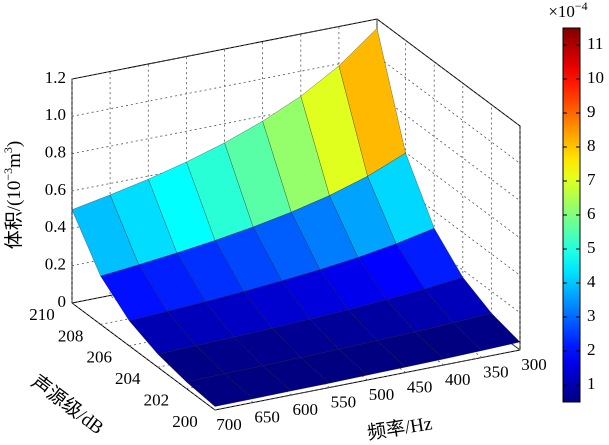 This screenshot has height=445, width=609. I want to click on z-tick-label: 0.4, so click(56, 226).